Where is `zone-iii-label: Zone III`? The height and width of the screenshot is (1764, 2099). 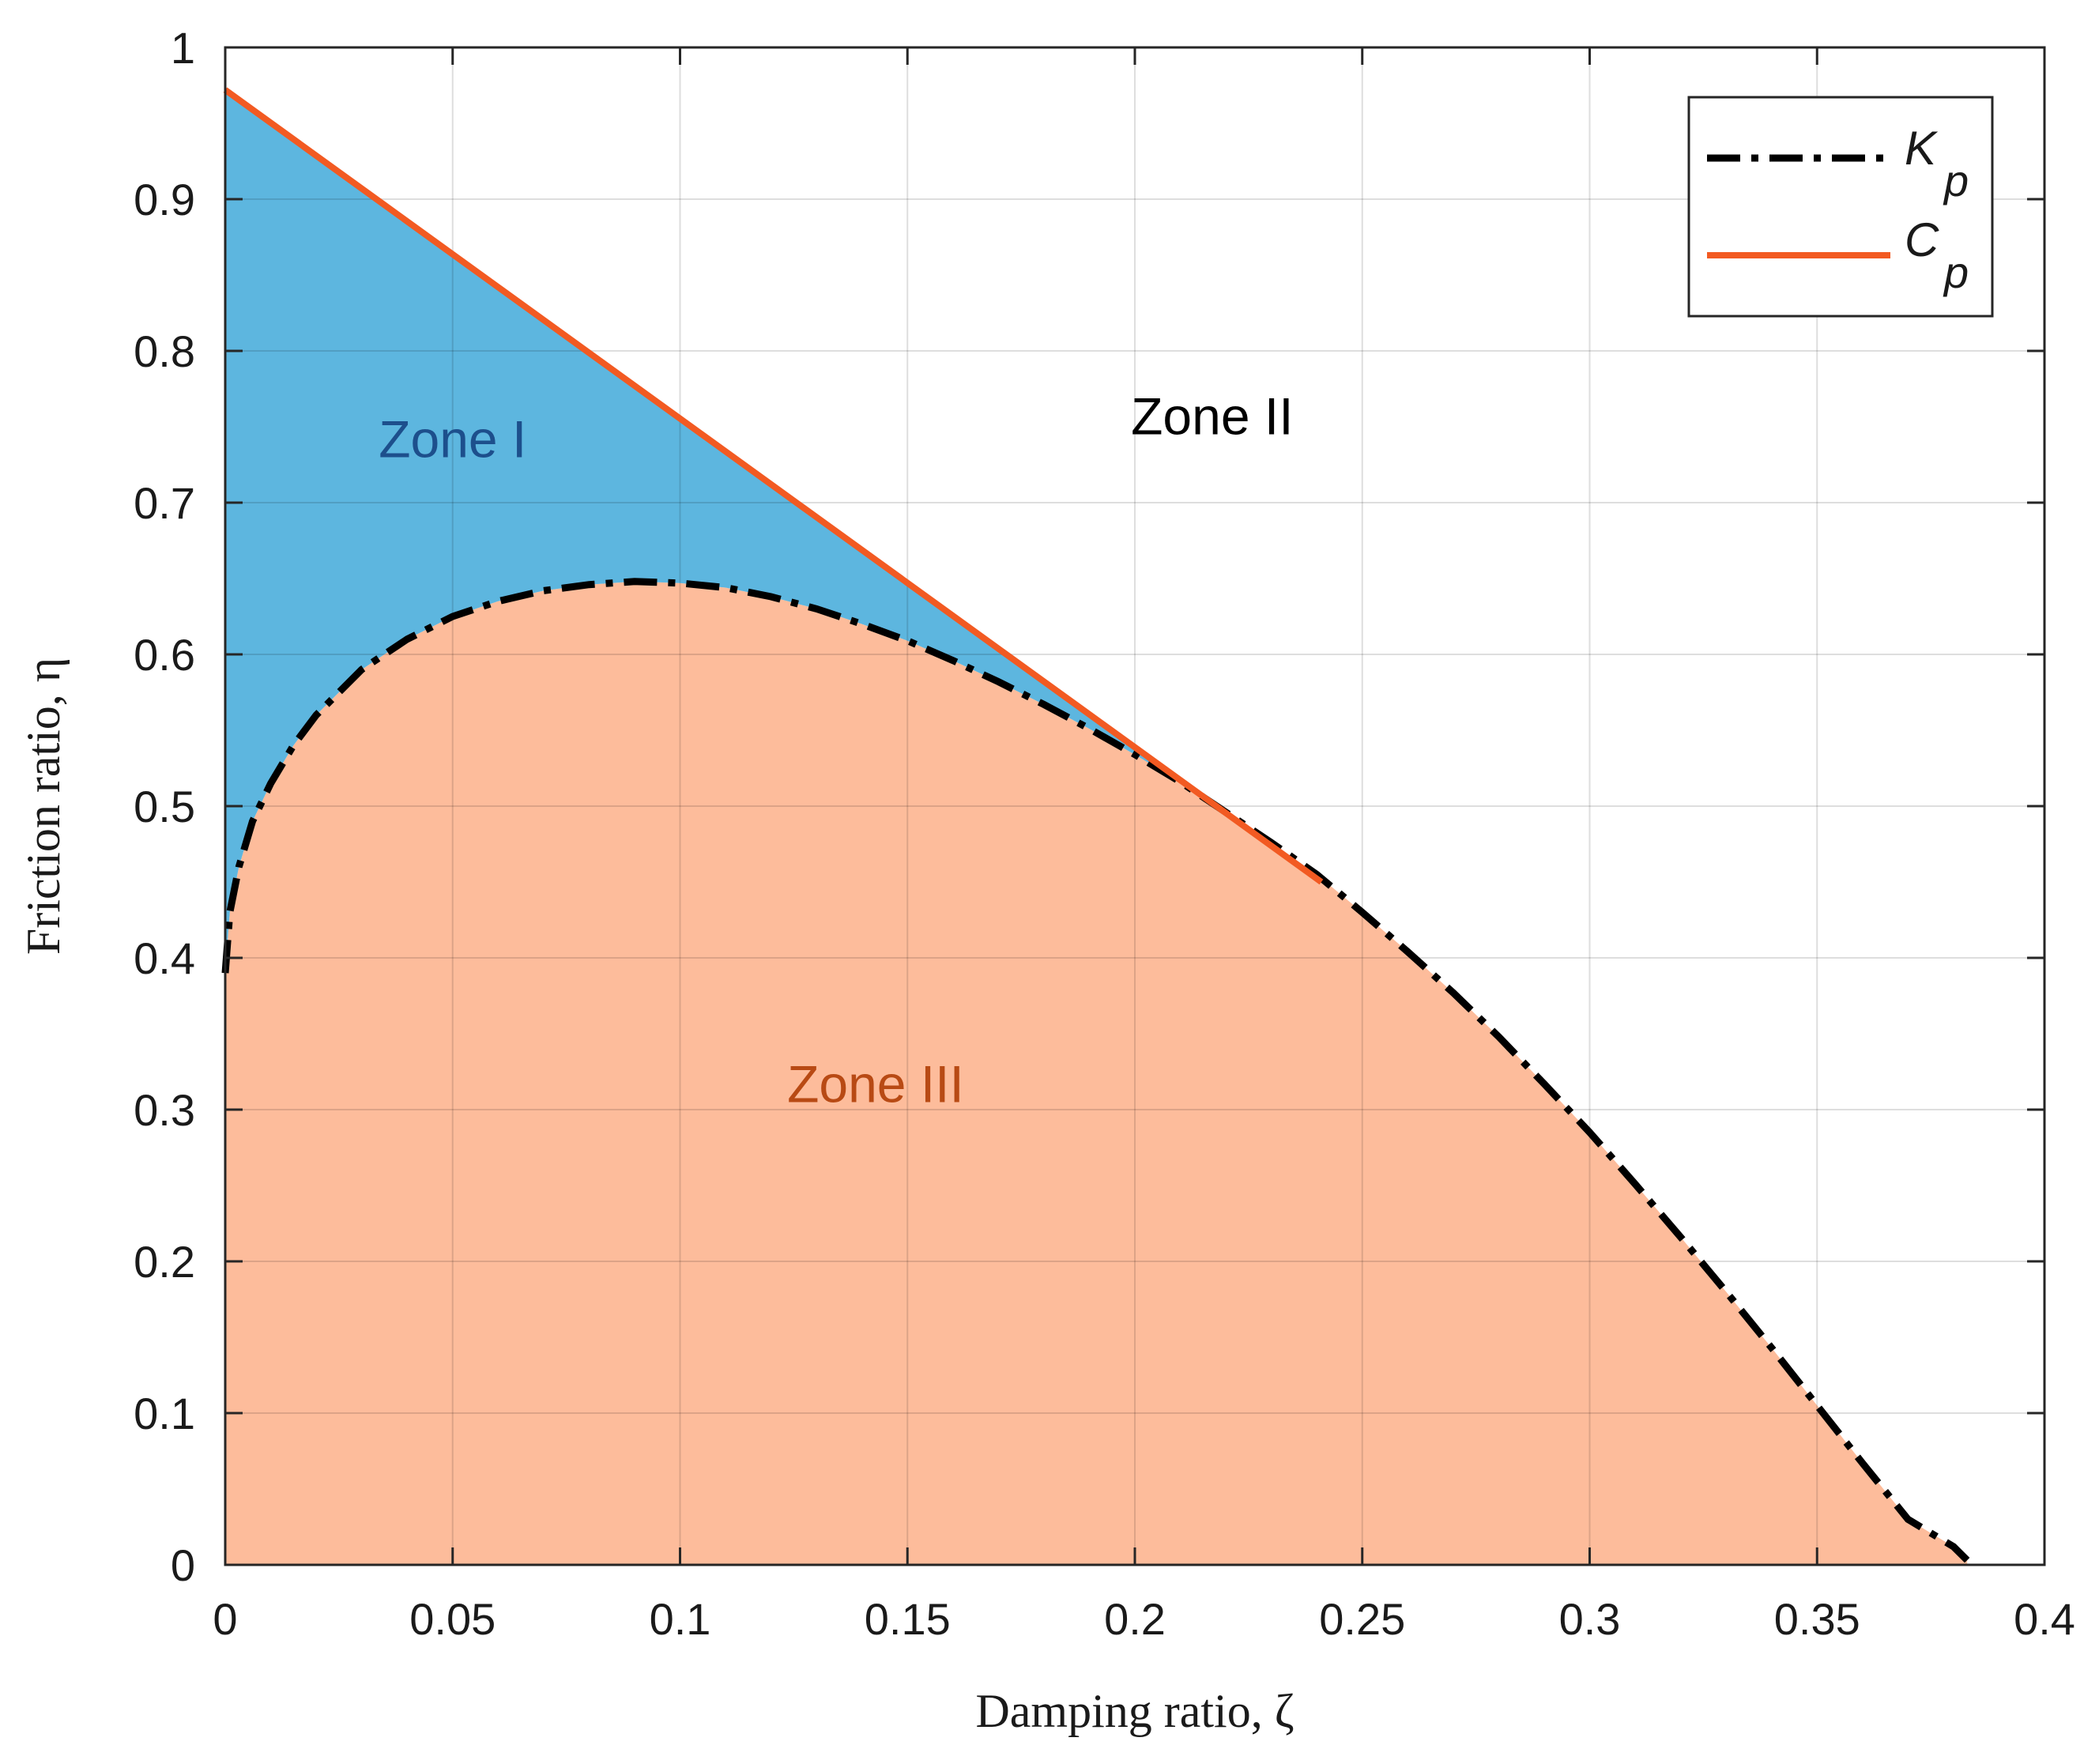 zone-iii-label: Zone III is located at coordinates (876, 1083).